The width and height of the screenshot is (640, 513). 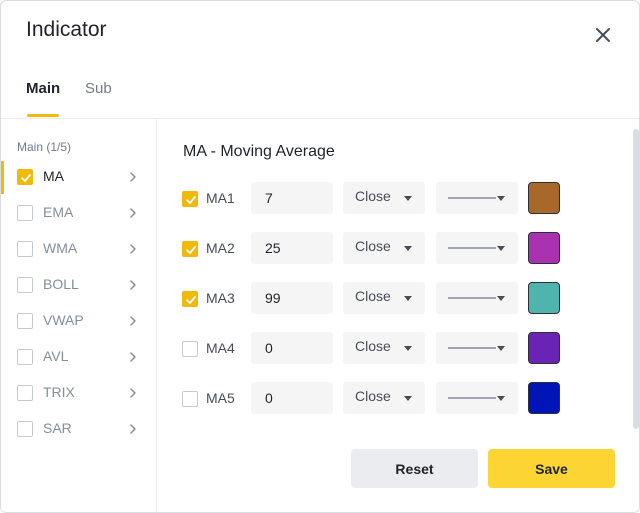 What do you see at coordinates (59, 392) in the screenshot?
I see `sidebar-item-label: TRIX` at bounding box center [59, 392].